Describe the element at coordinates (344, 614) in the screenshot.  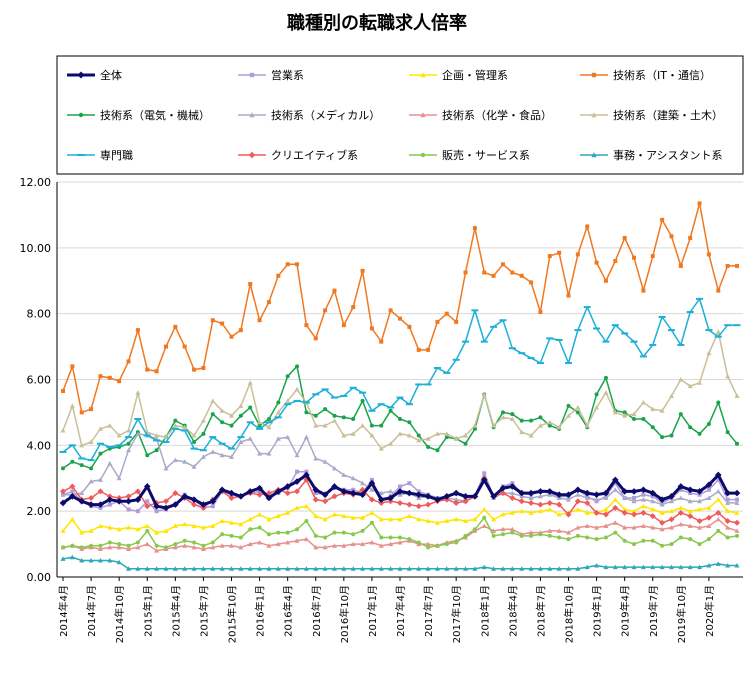
I see `x-tick-label: 2016年10月` at that location.